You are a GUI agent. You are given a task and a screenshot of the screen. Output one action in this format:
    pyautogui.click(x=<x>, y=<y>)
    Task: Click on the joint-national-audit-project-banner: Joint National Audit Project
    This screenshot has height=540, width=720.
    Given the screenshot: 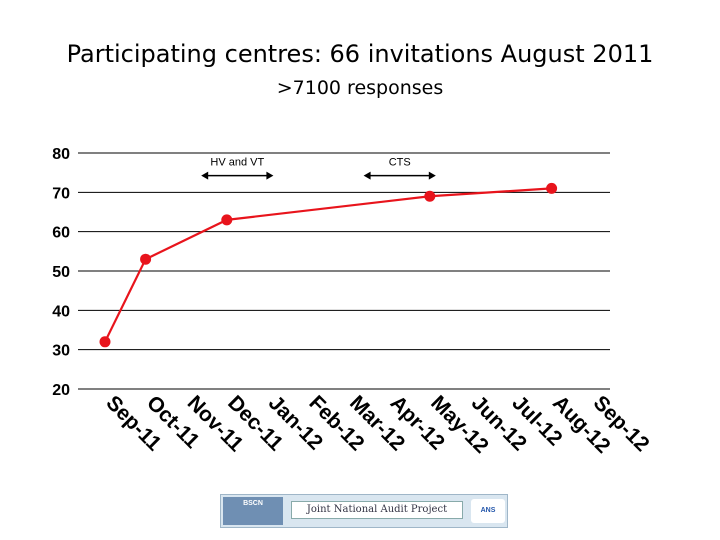 What is the action you would take?
    pyautogui.click(x=377, y=510)
    